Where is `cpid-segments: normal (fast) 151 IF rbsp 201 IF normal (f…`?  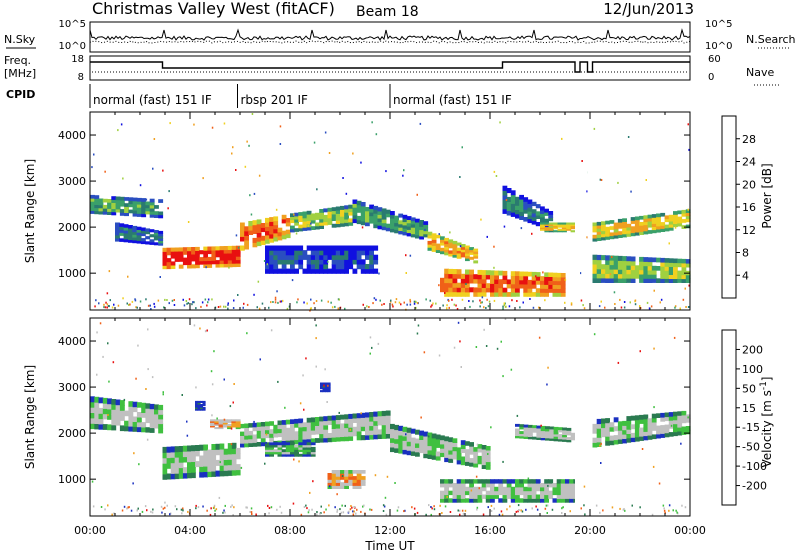
cpid-segments: normal (fast) 151 IF rbsp 201 IF normal (f… is located at coordinates (300, 96).